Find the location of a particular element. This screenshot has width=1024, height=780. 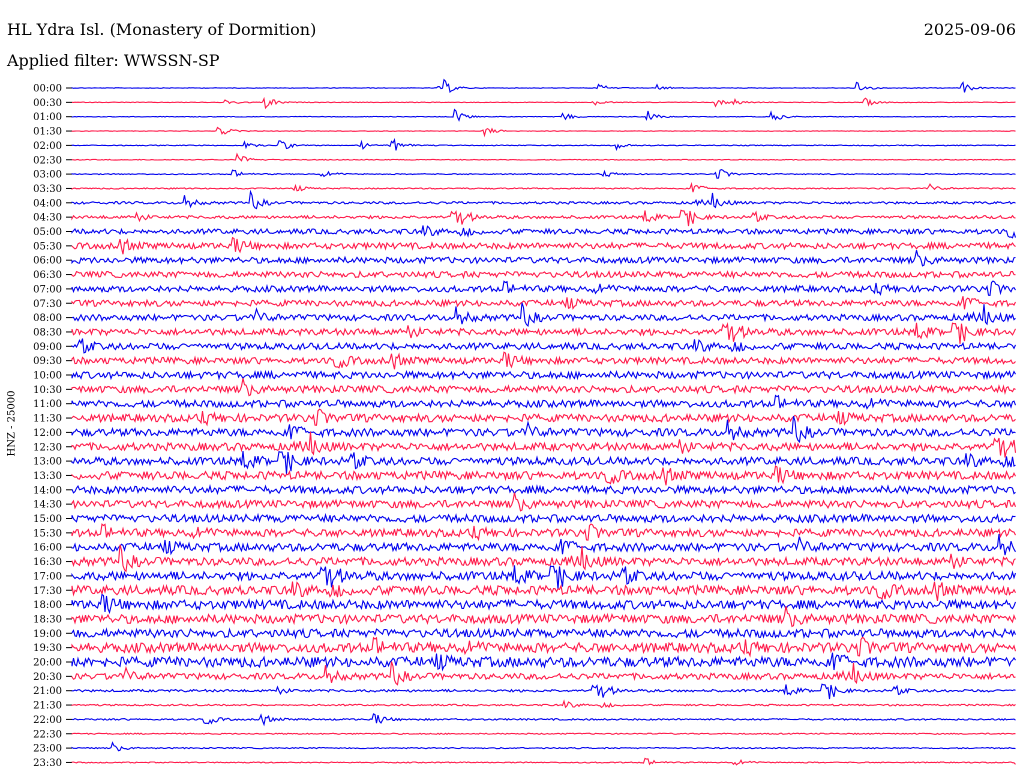

trace-time-label: 13:00 is located at coordinates (47, 462).